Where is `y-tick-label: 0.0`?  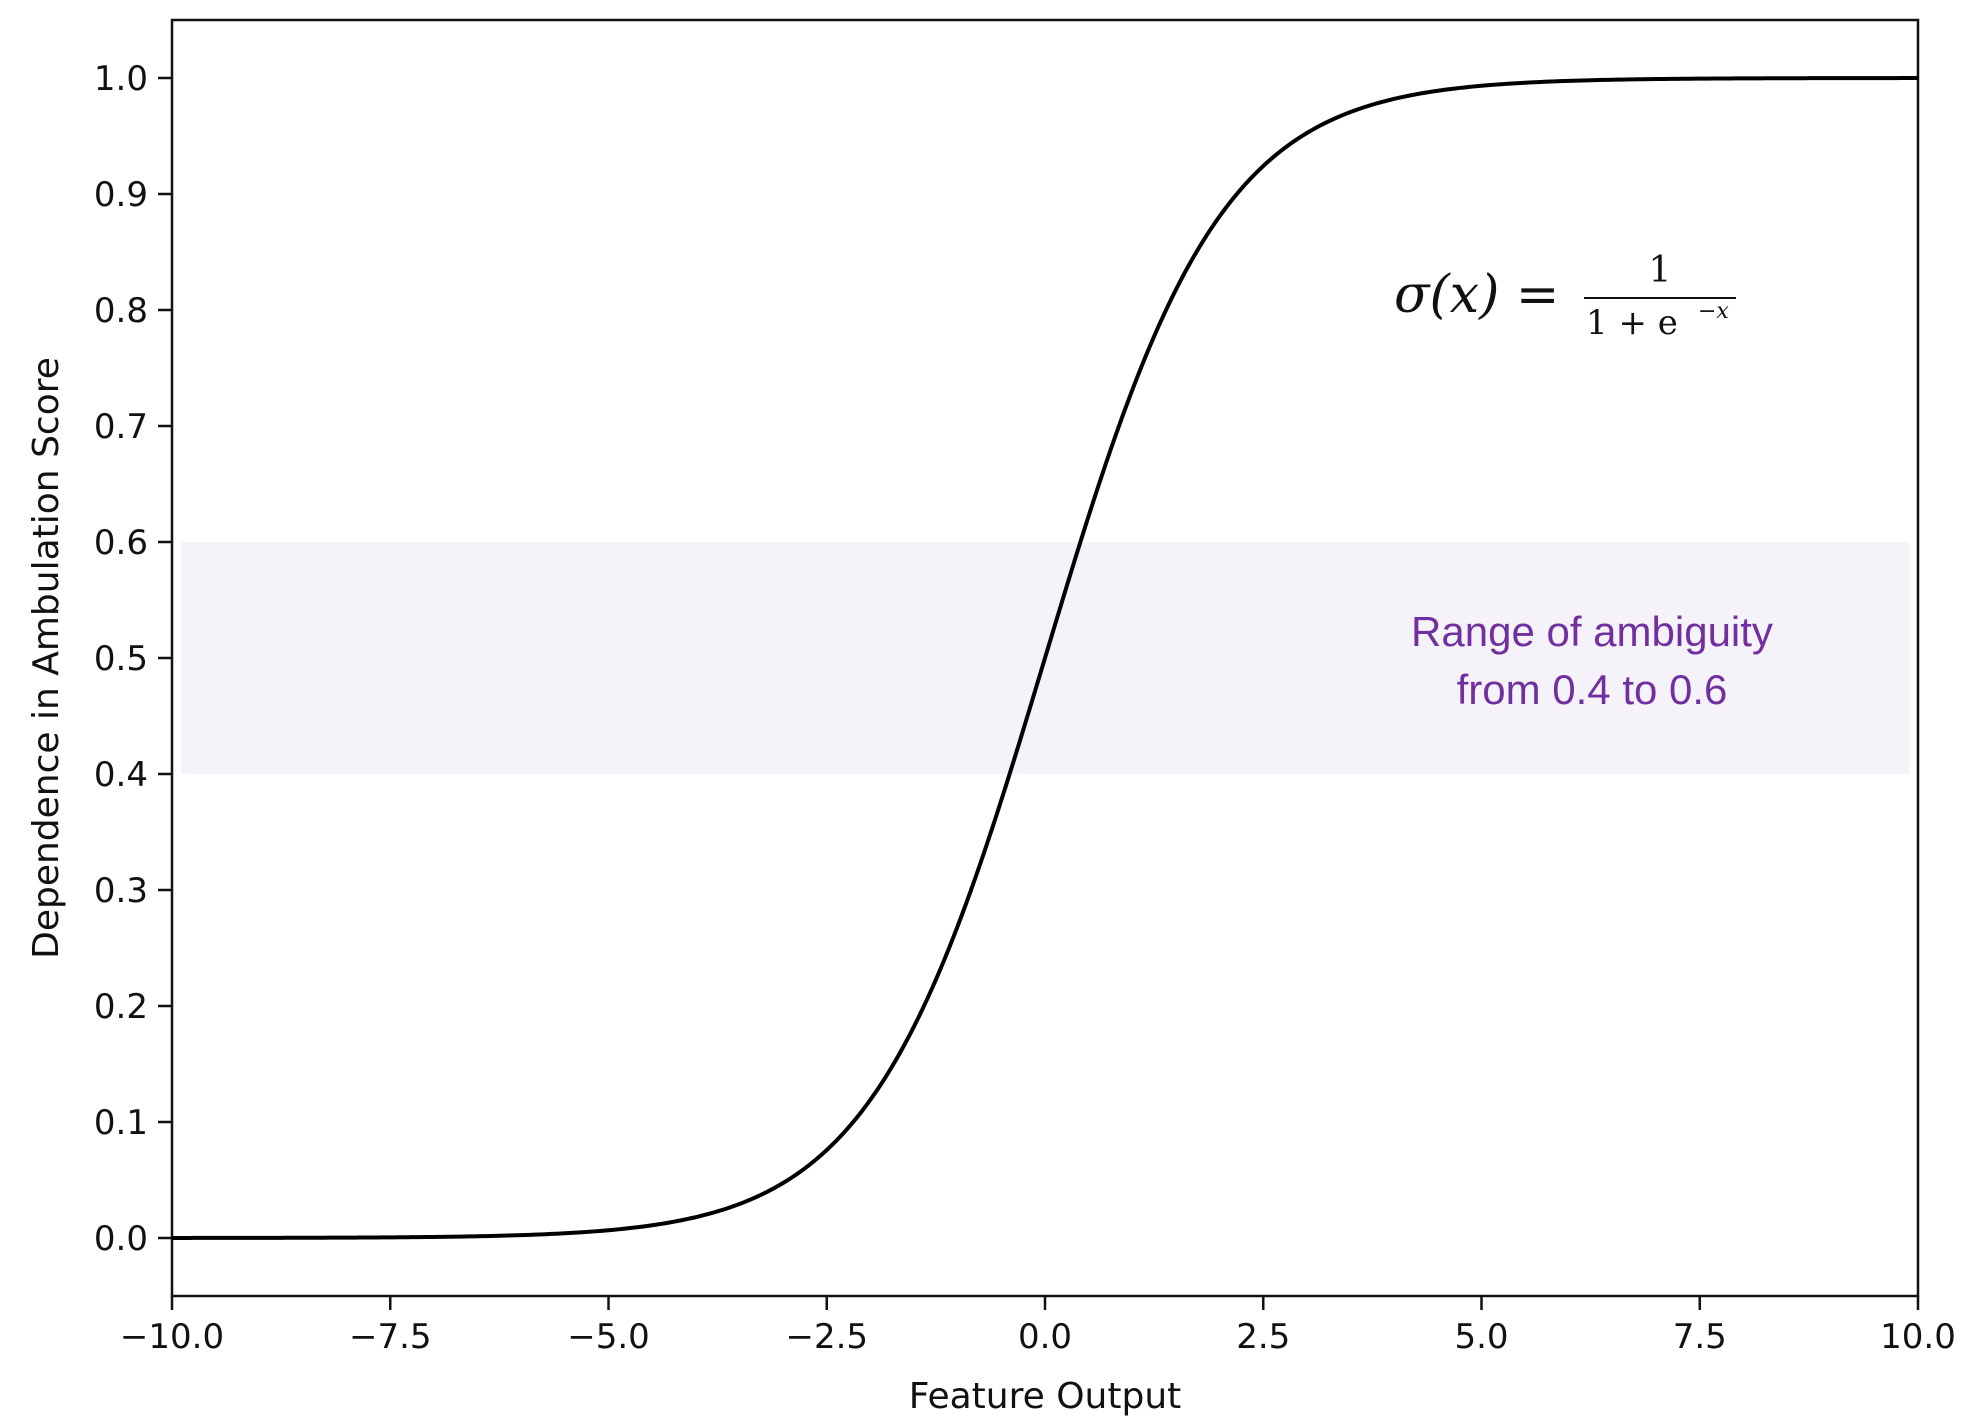 y-tick-label: 0.0 is located at coordinates (121, 1239).